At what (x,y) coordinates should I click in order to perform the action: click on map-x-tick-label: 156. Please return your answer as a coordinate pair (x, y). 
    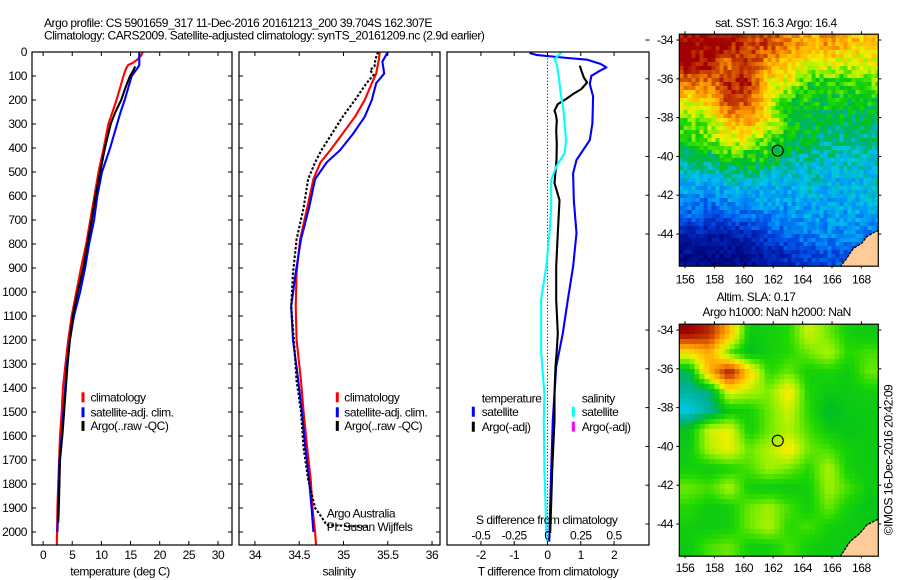
    Looking at the image, I should click on (685, 280).